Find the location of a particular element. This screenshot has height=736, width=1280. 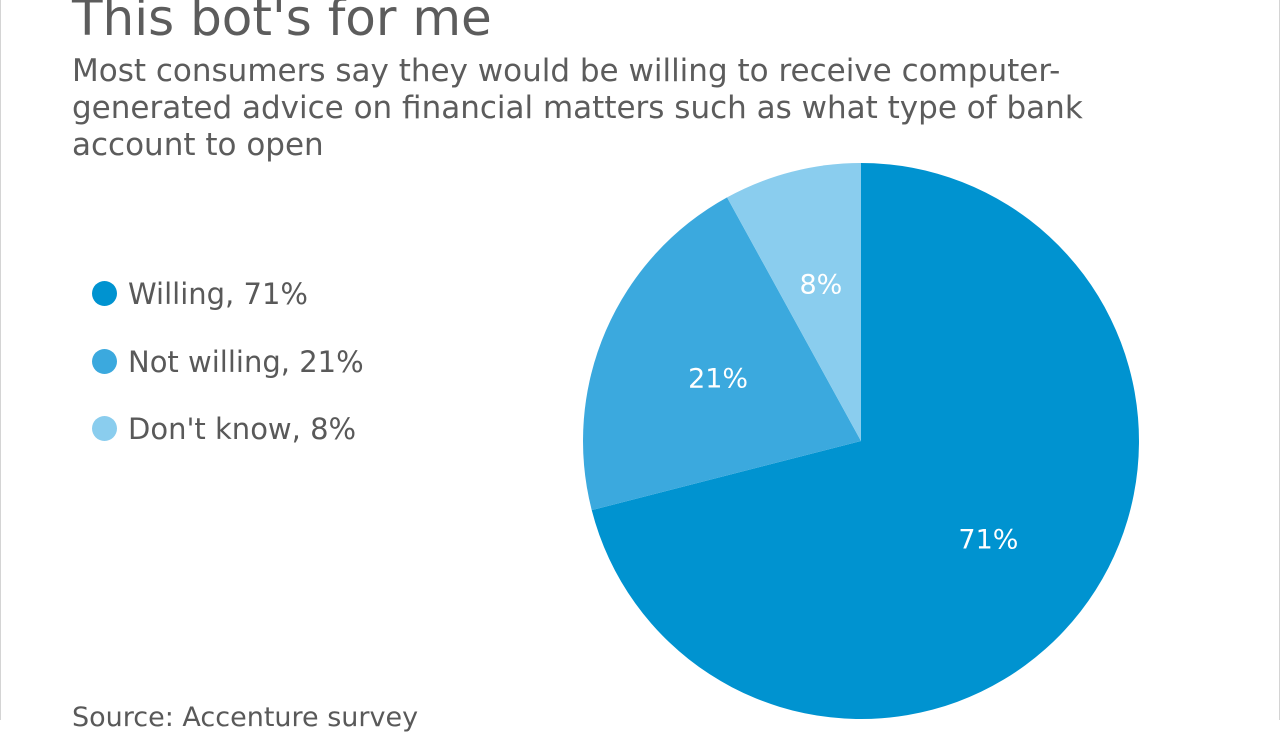

legend-swatch-not-willing is located at coordinates (104, 361).